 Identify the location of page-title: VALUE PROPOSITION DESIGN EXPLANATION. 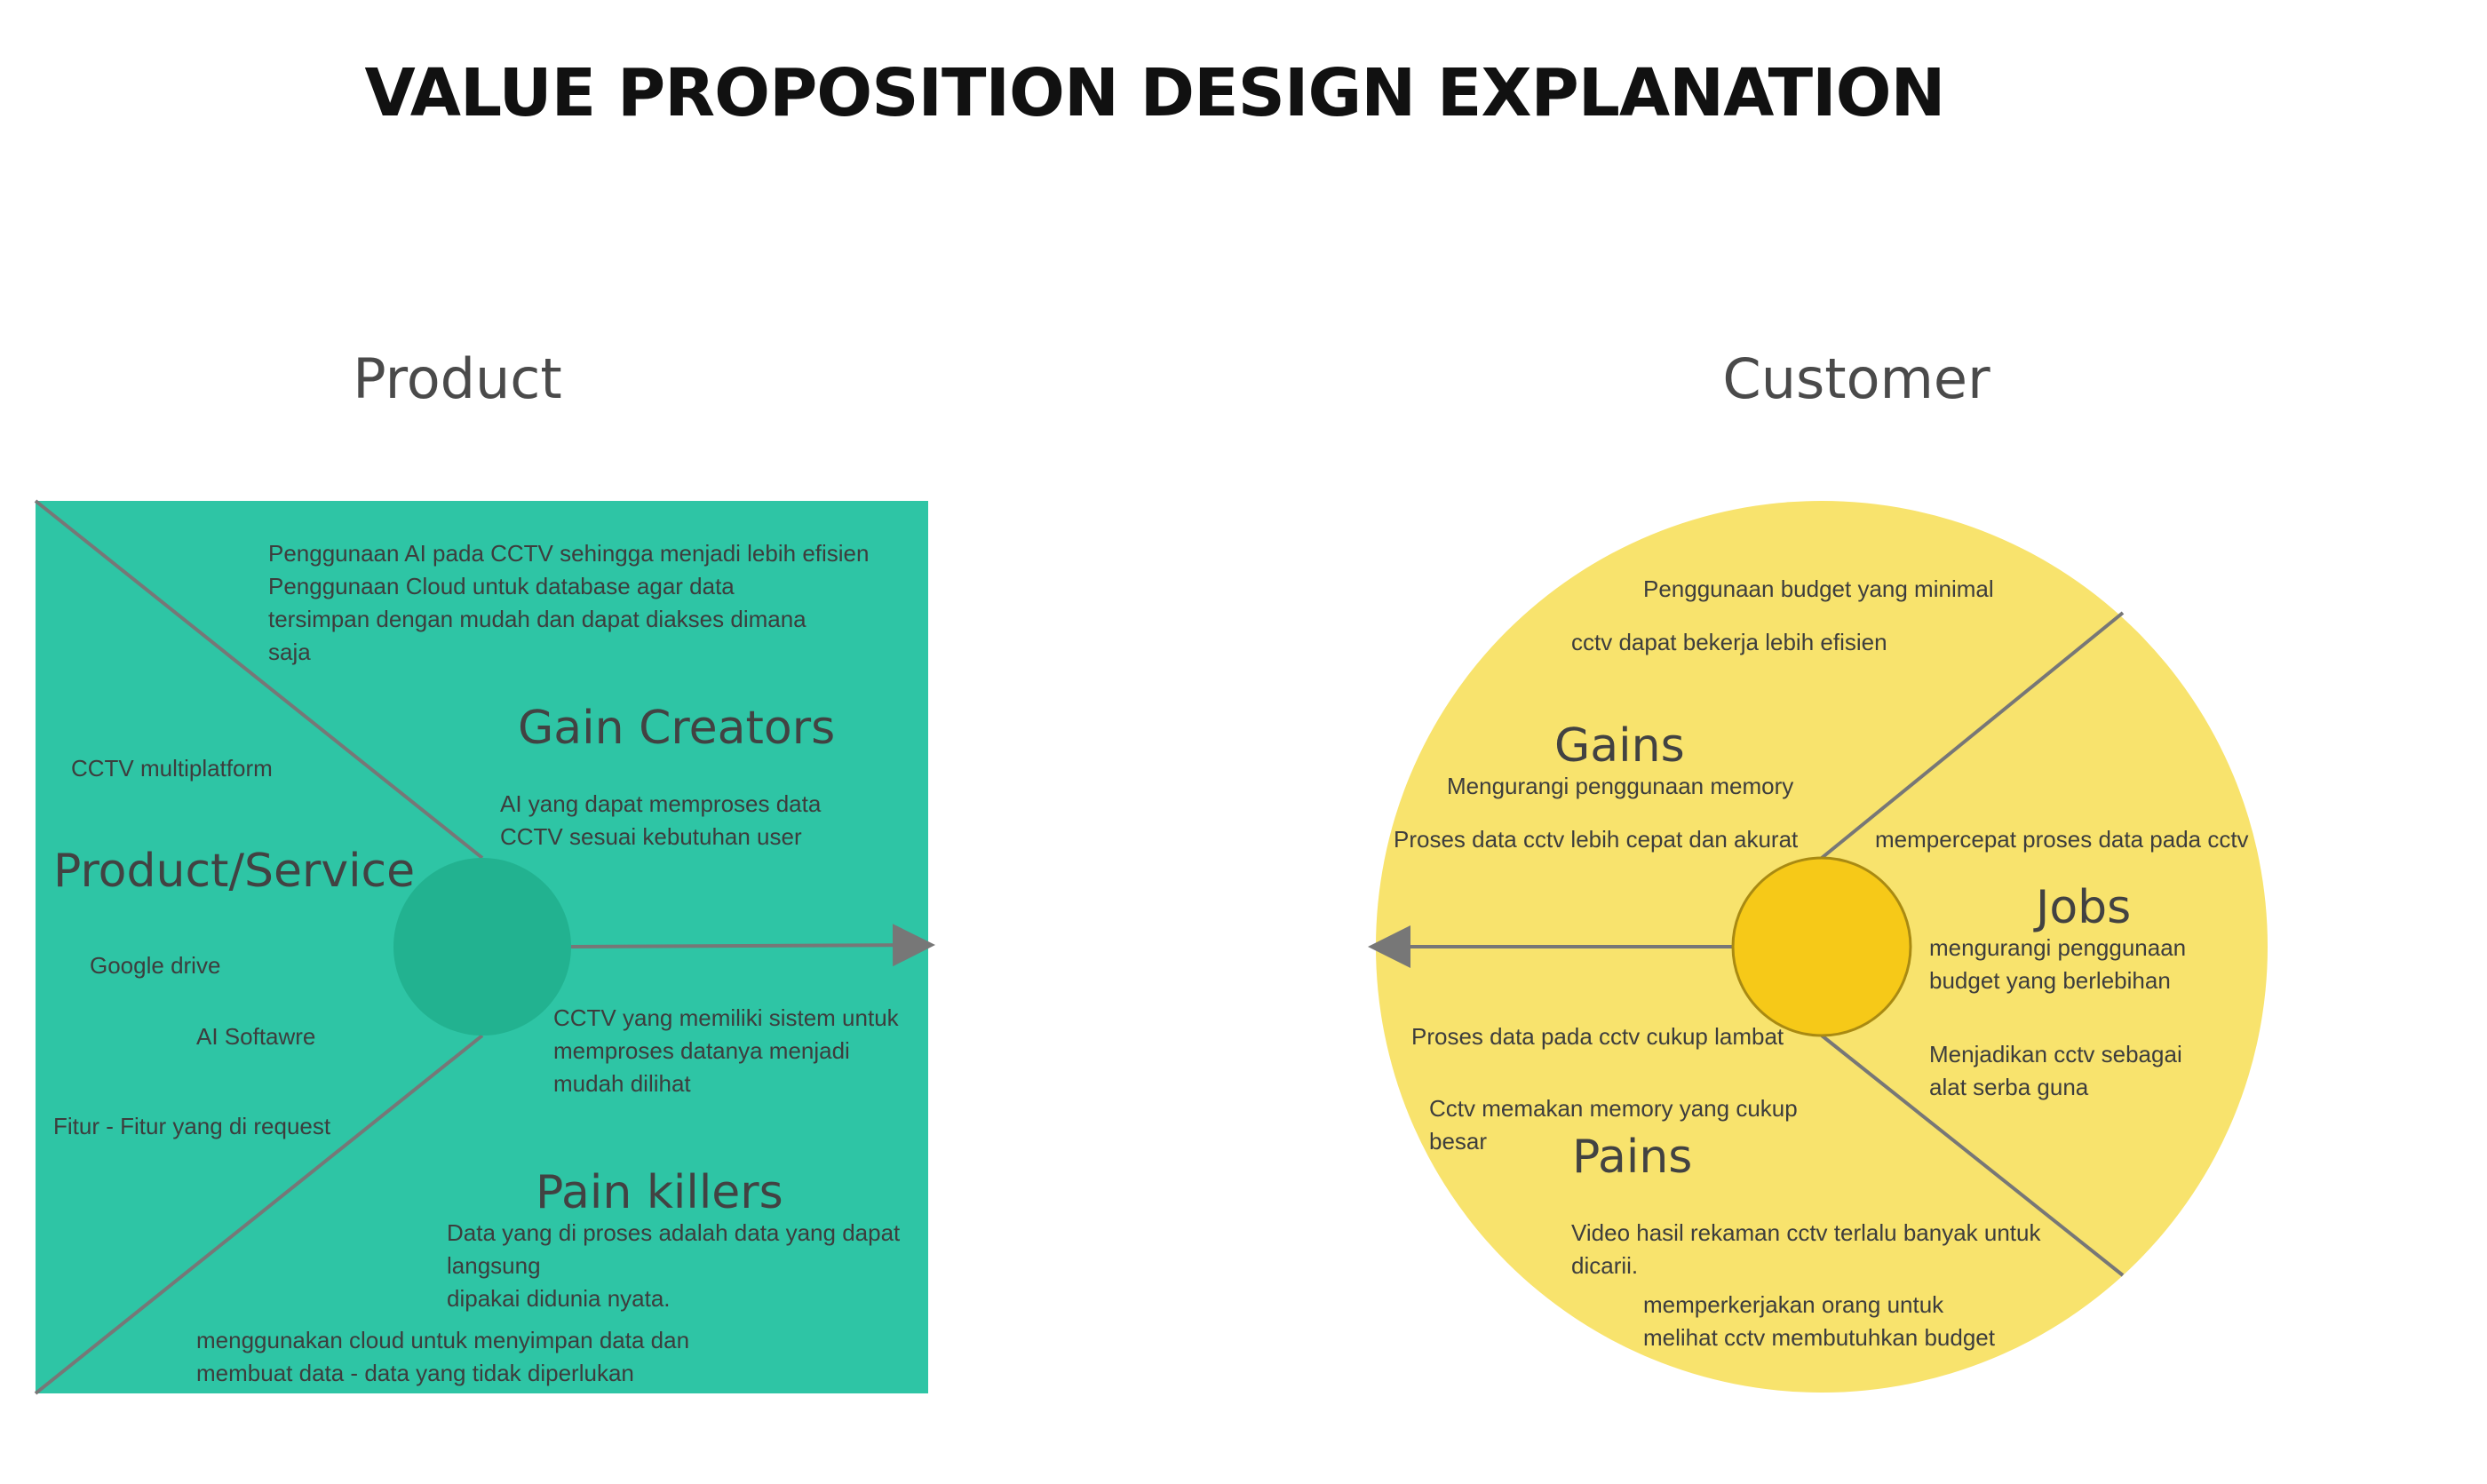
(1155, 93).